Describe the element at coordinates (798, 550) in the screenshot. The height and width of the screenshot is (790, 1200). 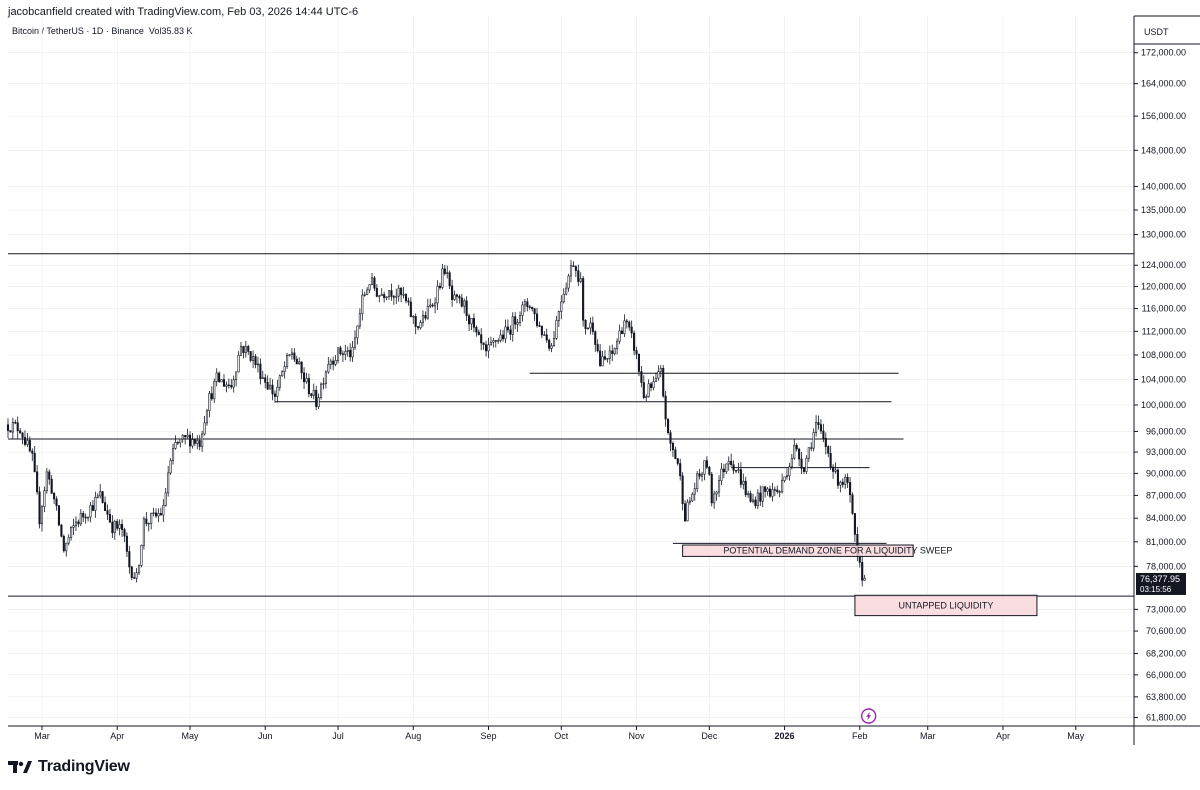
I see `demand-zone-box` at that location.